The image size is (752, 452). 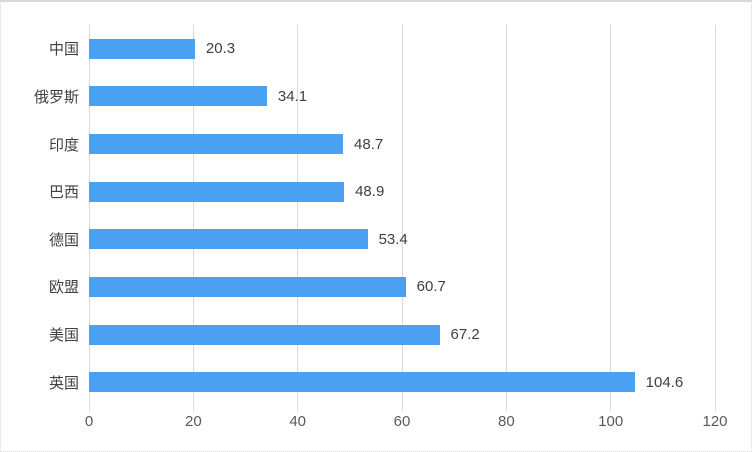 I want to click on bar-row: 34.1, so click(x=402, y=97).